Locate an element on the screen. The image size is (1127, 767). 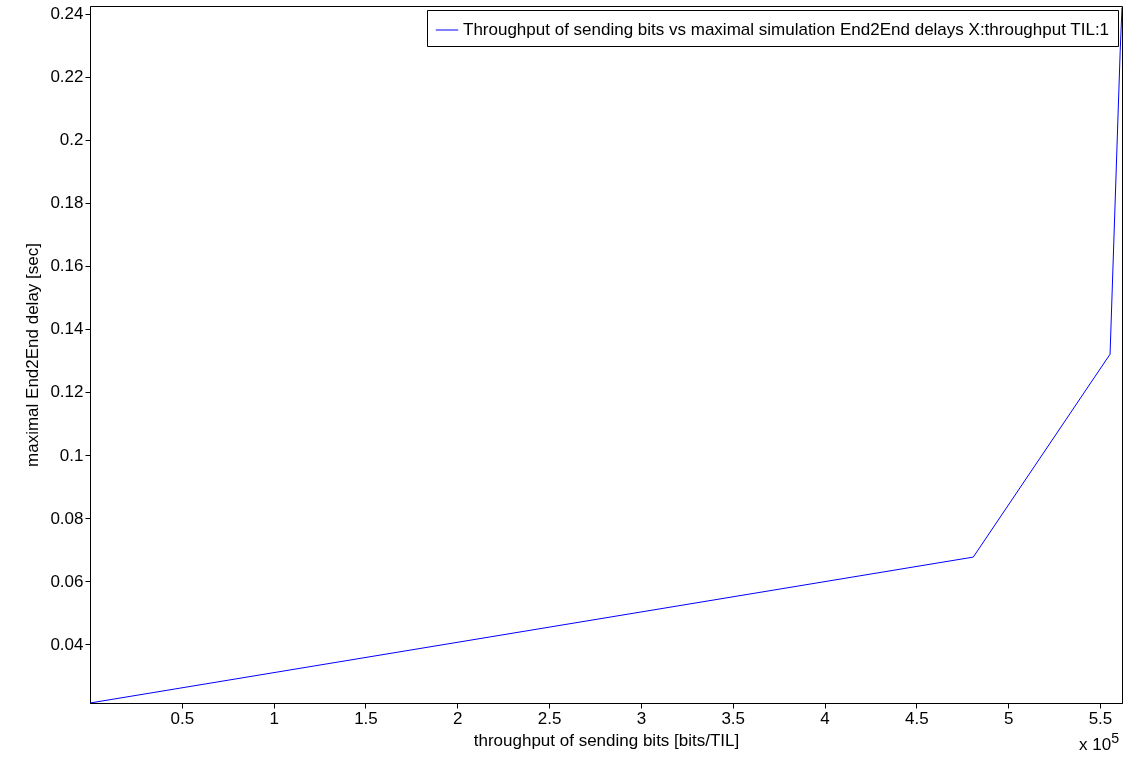
y-tick-label: 0.08 is located at coordinates (67, 518).